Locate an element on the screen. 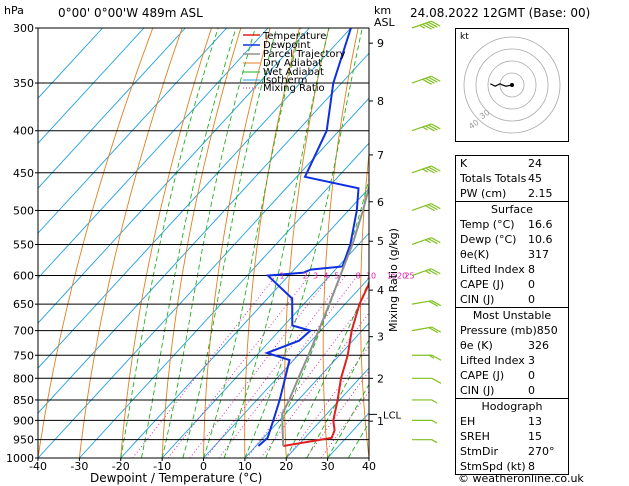 The width and height of the screenshot is (629, 486). hodograph-ring is located at coordinates (512, 85).